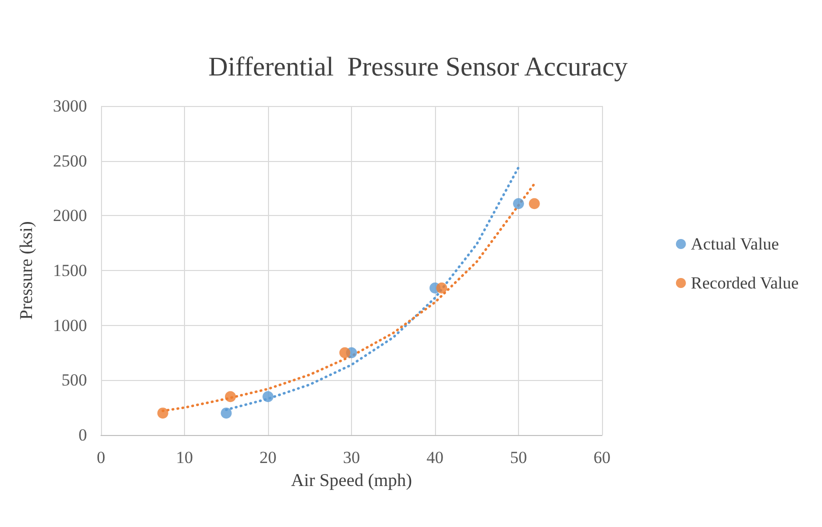  What do you see at coordinates (602, 457) in the screenshot?
I see `x-tick-label: 60` at bounding box center [602, 457].